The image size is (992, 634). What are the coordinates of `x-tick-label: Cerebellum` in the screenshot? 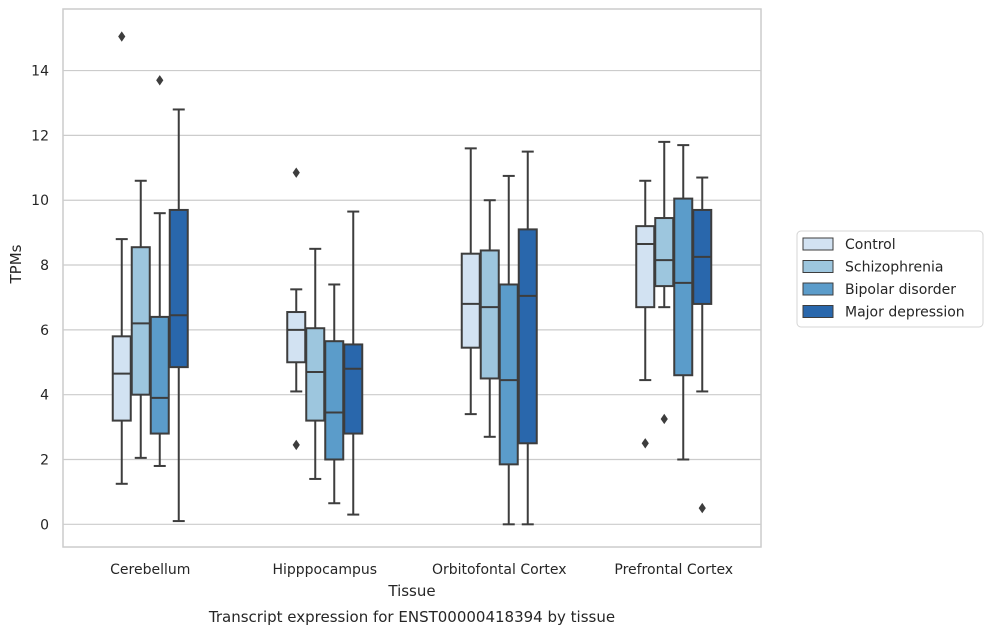 It's located at (150, 570).